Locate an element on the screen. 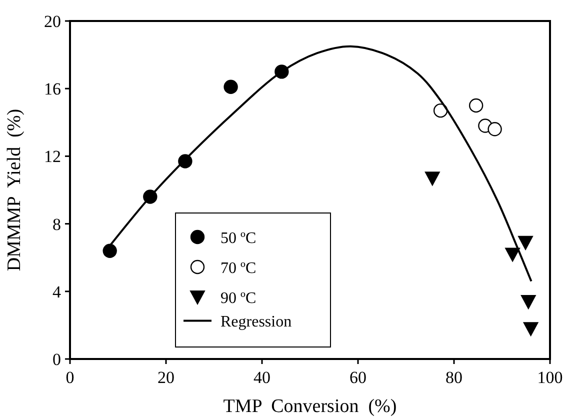  y-tick-label: 4 is located at coordinates (57, 292).